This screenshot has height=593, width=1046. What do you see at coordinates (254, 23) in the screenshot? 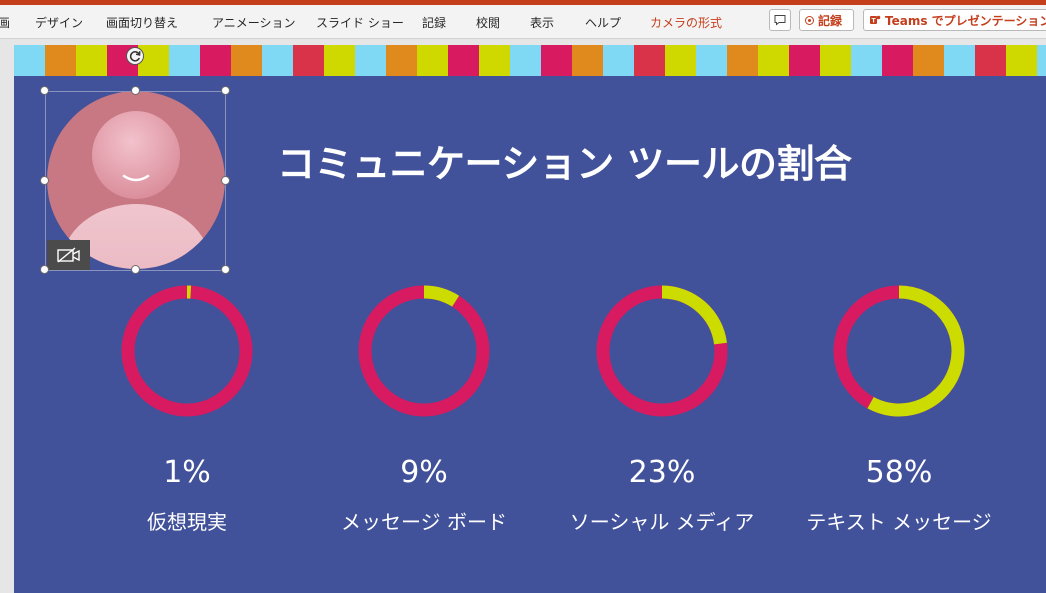
I see `tab-animations: アニメーション` at bounding box center [254, 23].